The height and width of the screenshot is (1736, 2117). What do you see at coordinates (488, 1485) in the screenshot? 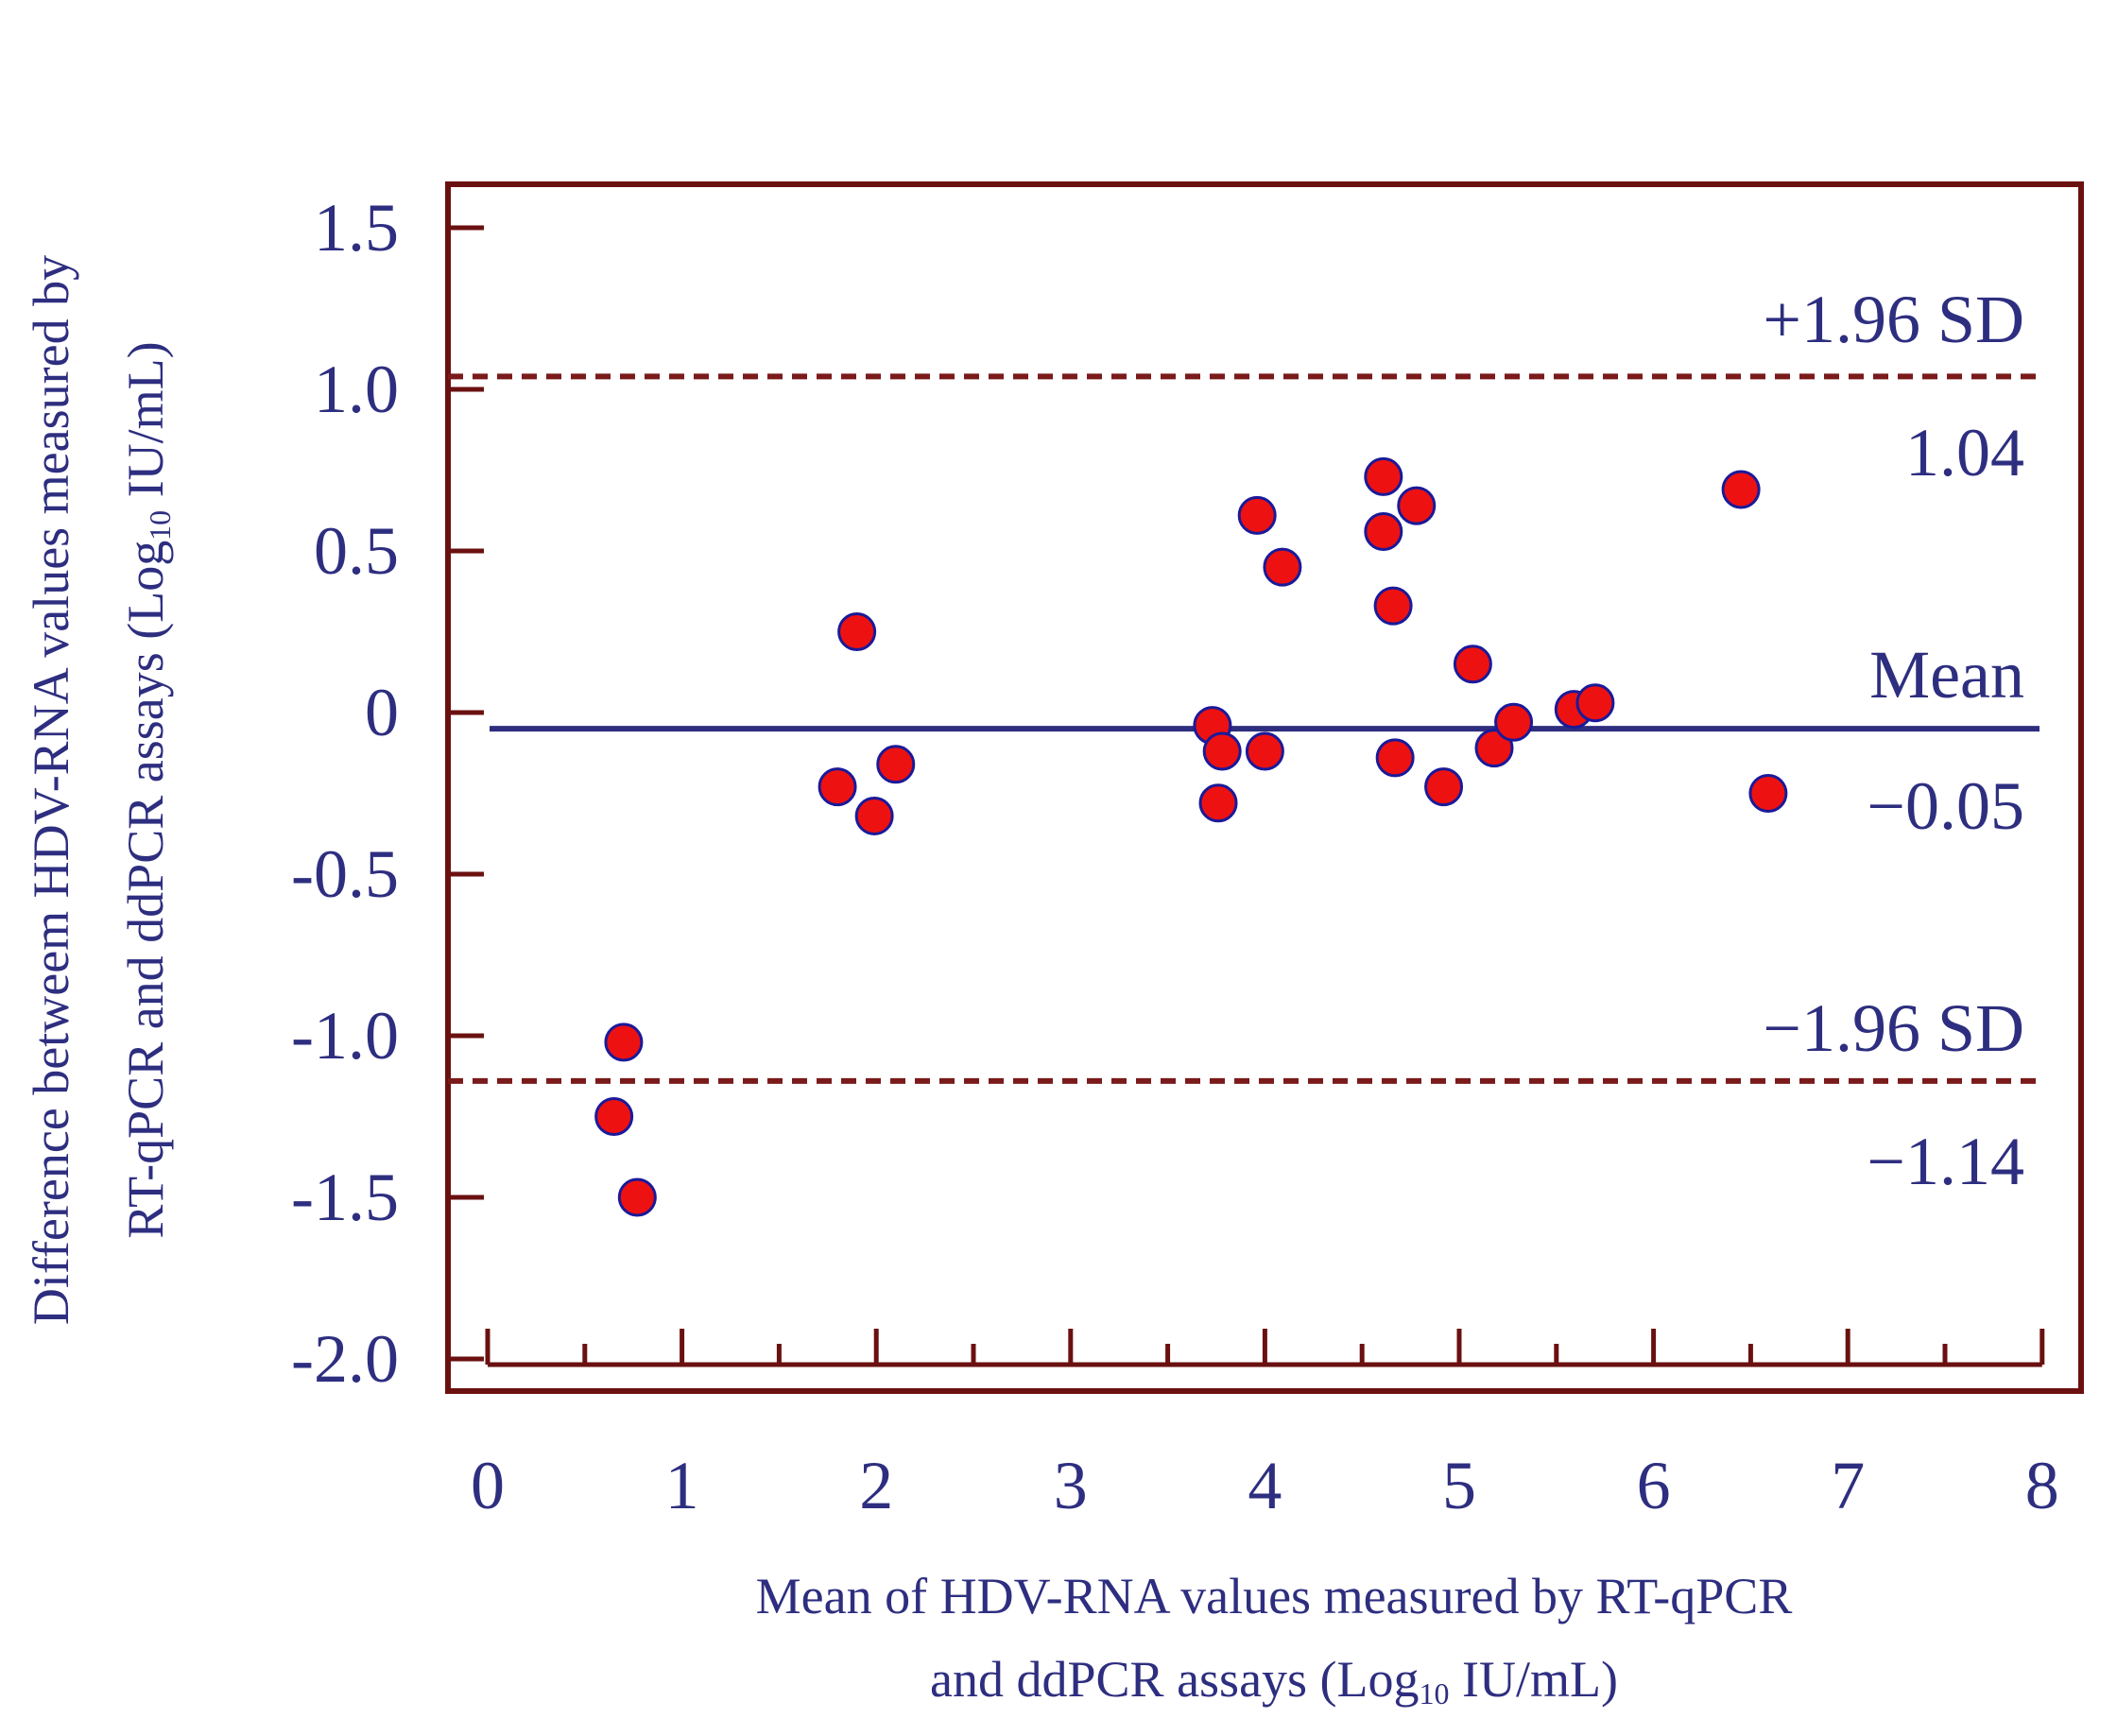
I see `x-tick-label: 0` at bounding box center [488, 1485].